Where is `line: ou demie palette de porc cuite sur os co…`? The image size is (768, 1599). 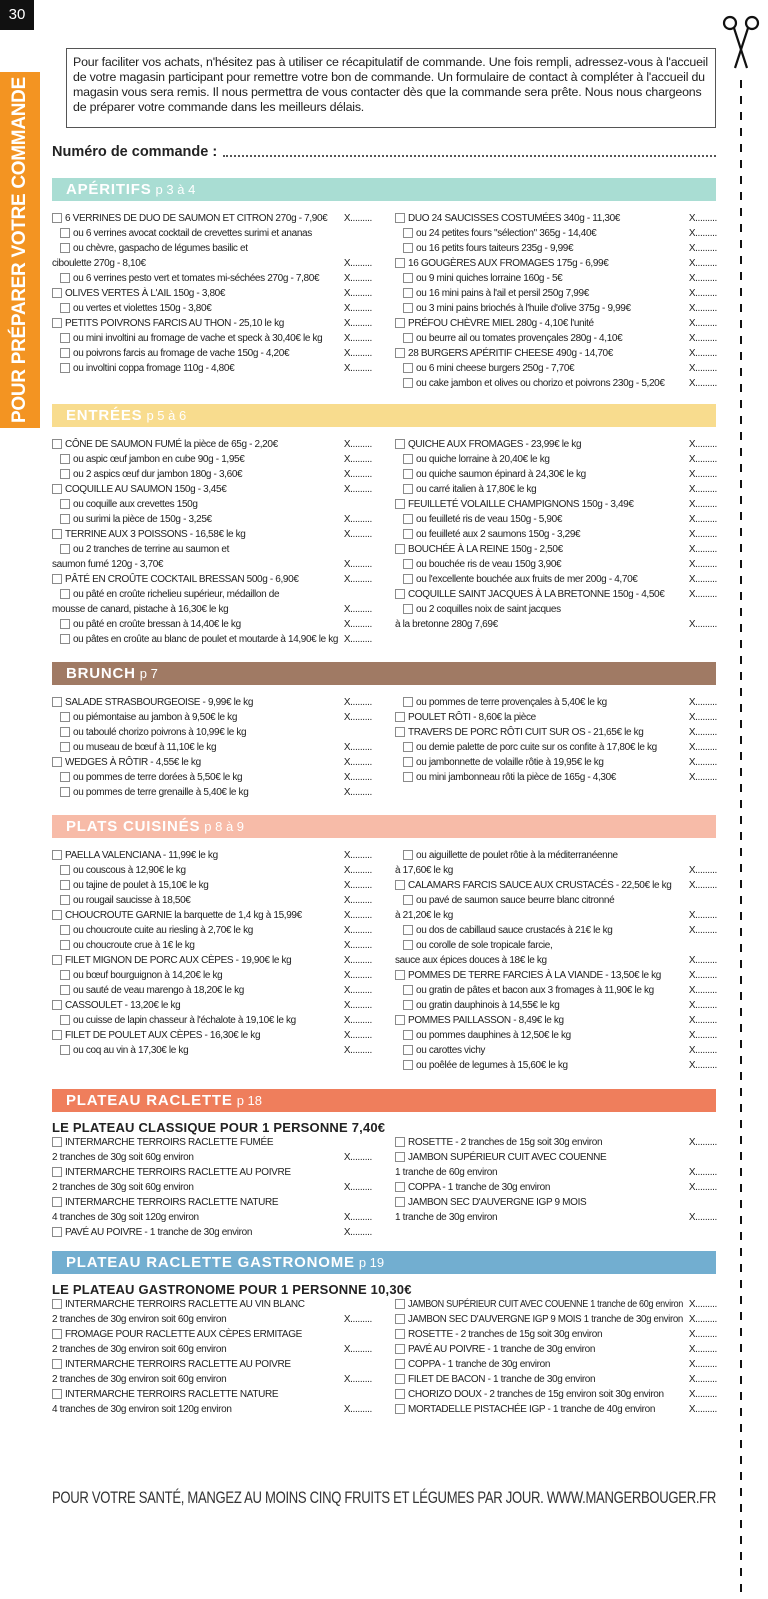 line: ou demie palette de porc cuite sur os co… is located at coordinates (556, 747).